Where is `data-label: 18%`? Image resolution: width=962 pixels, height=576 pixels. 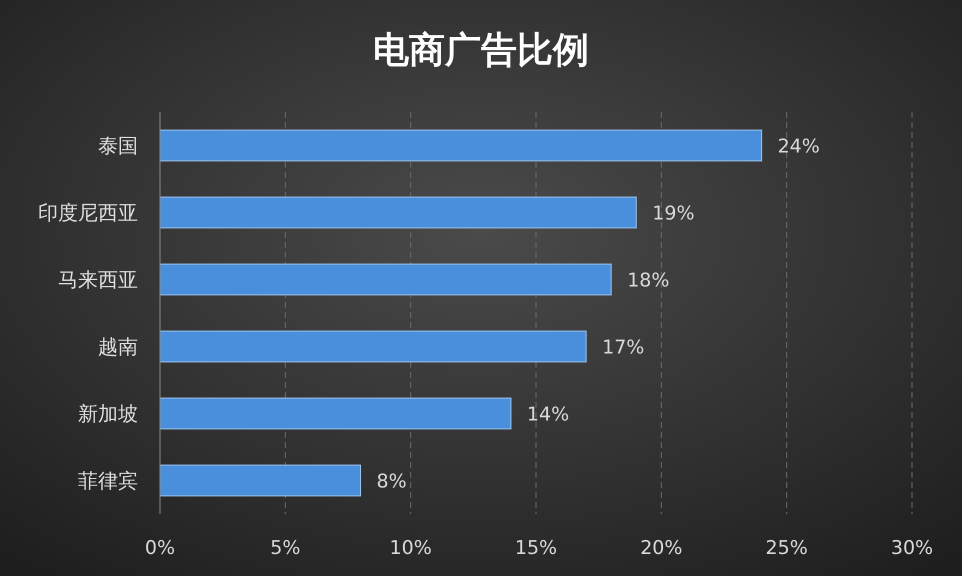 data-label: 18% is located at coordinates (648, 281).